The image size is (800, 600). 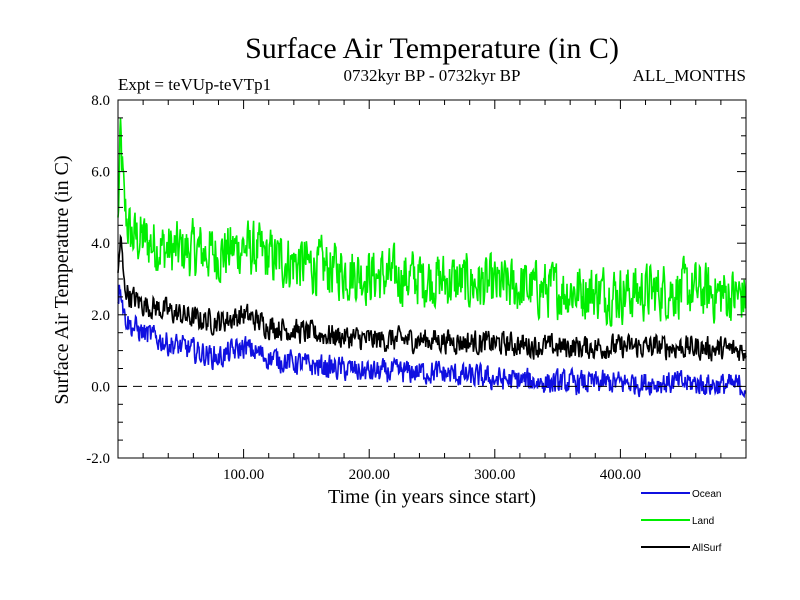 I want to click on y-axis-label: Surface Air Temperature (in C), so click(x=62, y=279).